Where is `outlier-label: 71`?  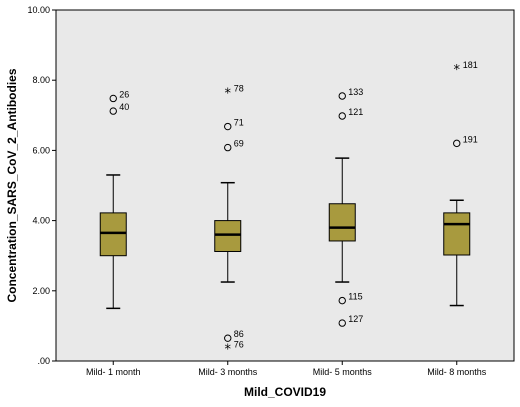
outlier-label: 71 is located at coordinates (239, 123).